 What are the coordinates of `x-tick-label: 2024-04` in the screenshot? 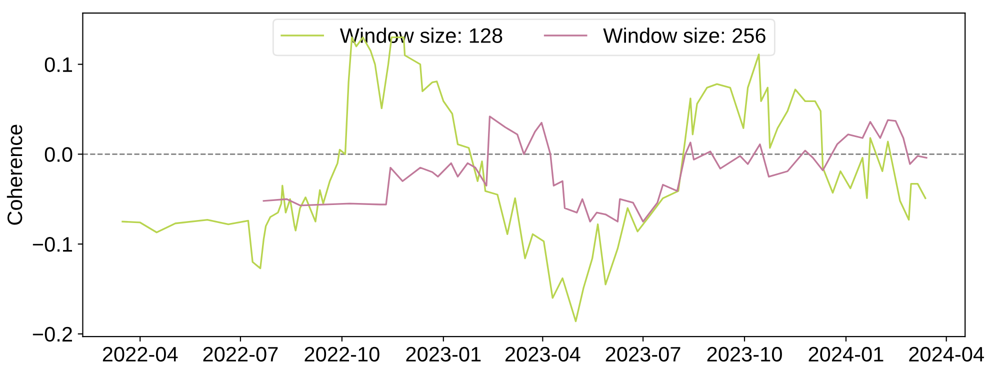 It's located at (946, 354).